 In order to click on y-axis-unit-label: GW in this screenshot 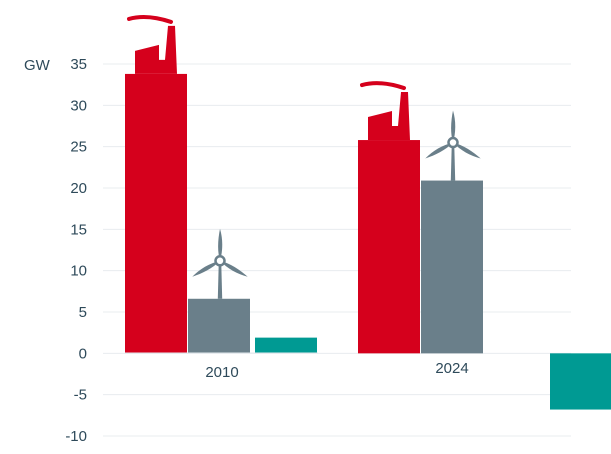, I will do `click(37, 65)`.